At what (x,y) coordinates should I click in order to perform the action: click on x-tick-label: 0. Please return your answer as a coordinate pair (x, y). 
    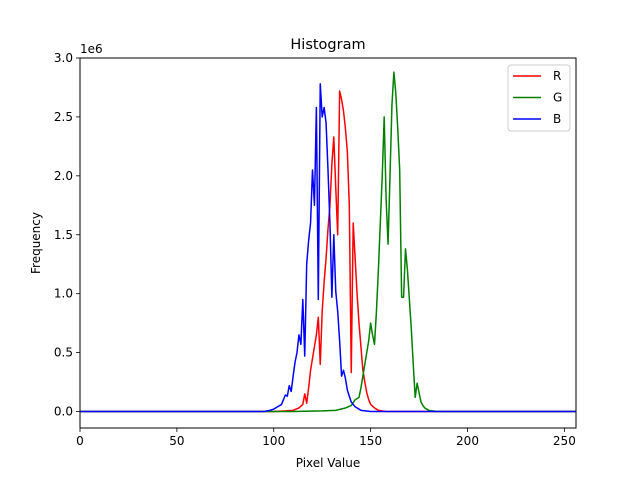
    Looking at the image, I should click on (80, 441).